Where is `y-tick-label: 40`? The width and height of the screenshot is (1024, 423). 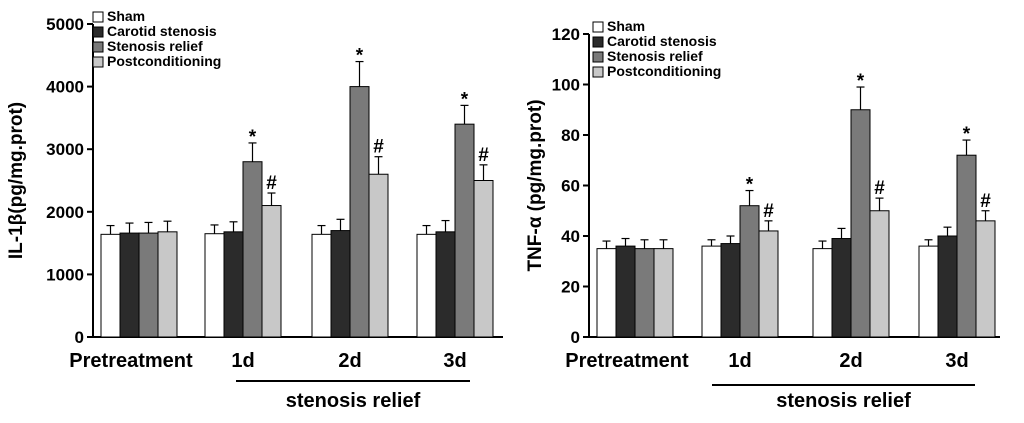
y-tick-label: 40 is located at coordinates (570, 236).